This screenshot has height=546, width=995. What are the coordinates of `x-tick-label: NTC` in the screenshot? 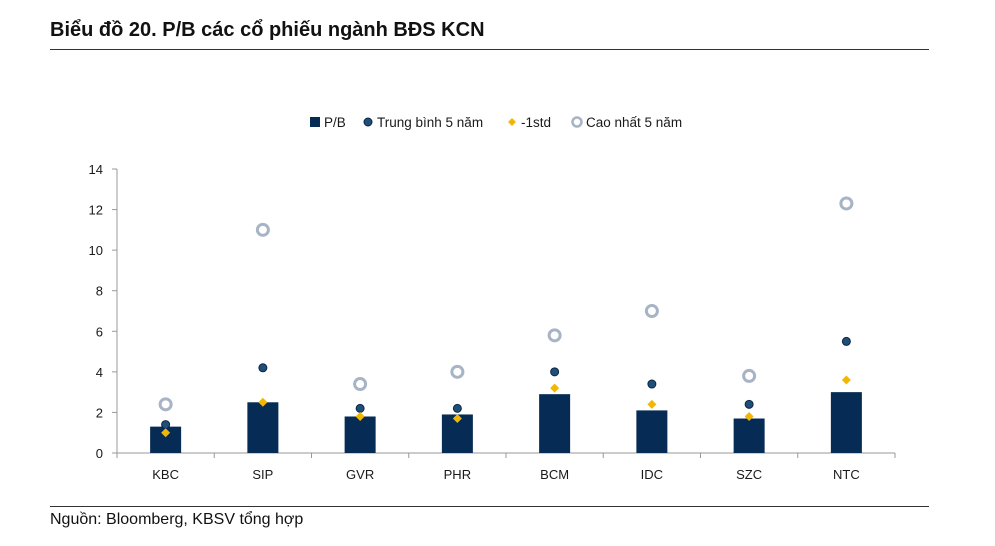 It's located at (846, 474).